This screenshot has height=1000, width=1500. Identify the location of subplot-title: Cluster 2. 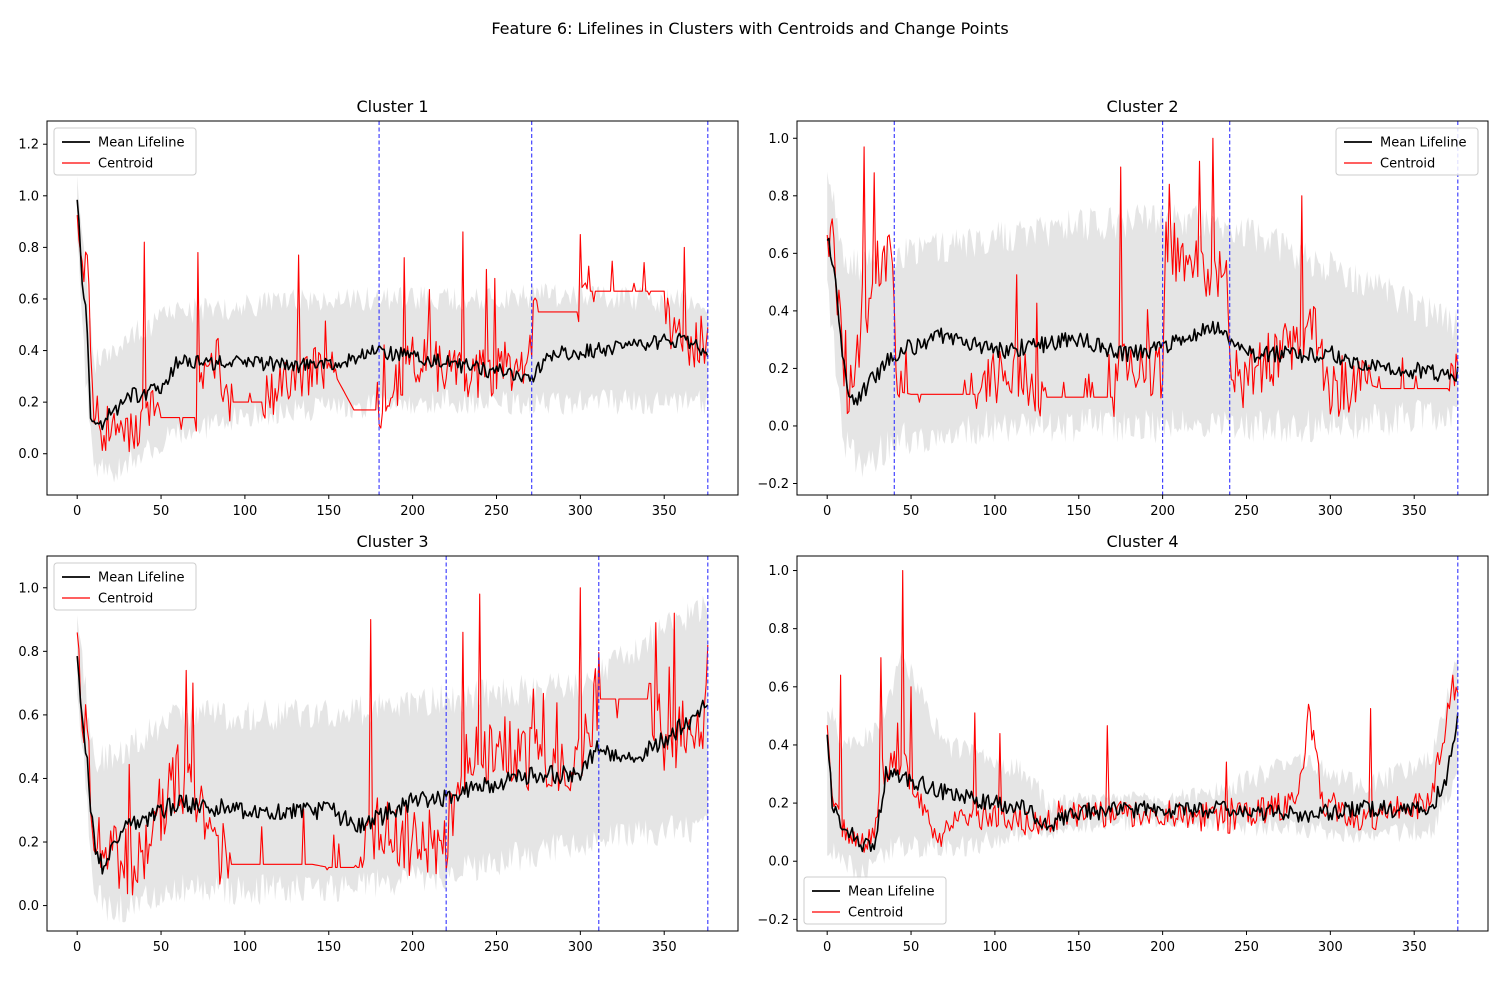
(1142, 106).